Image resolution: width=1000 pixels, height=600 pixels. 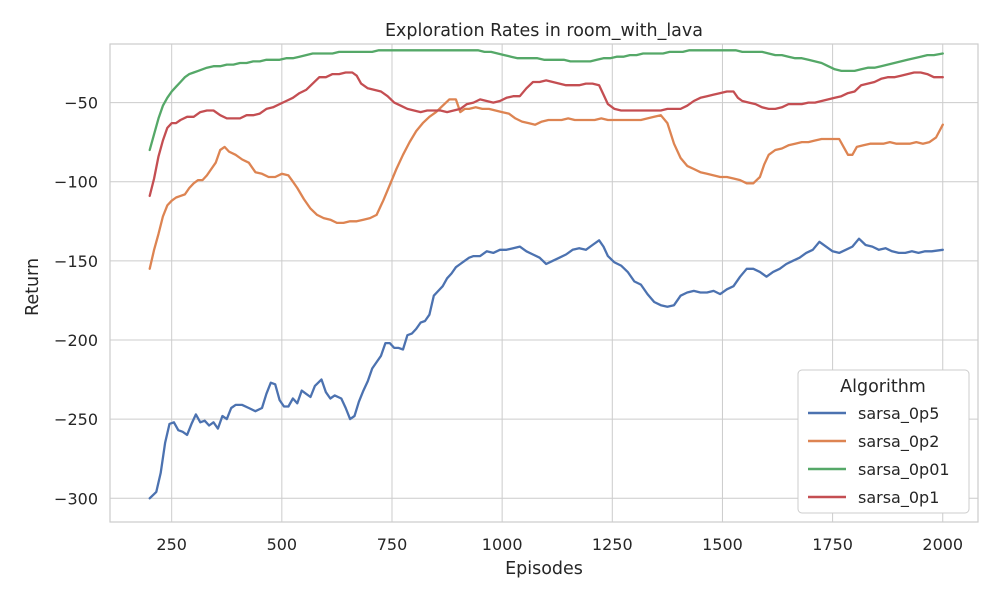 I want to click on x-tick-label: 2000, so click(x=942, y=544).